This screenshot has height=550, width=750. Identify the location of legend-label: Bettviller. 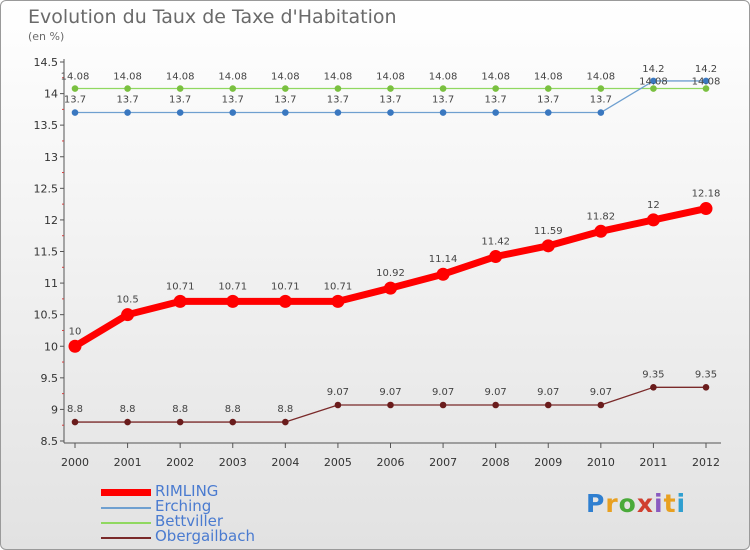
(189, 521).